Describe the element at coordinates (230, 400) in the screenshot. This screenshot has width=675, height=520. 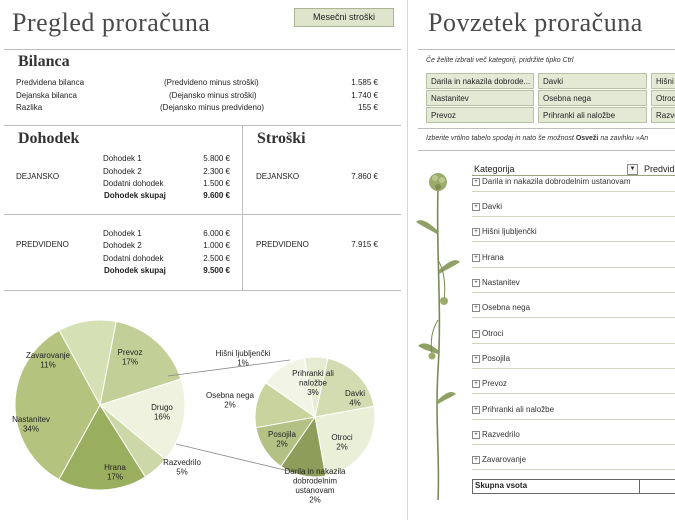
I see `pie-label: Osebna nega 2%` at that location.